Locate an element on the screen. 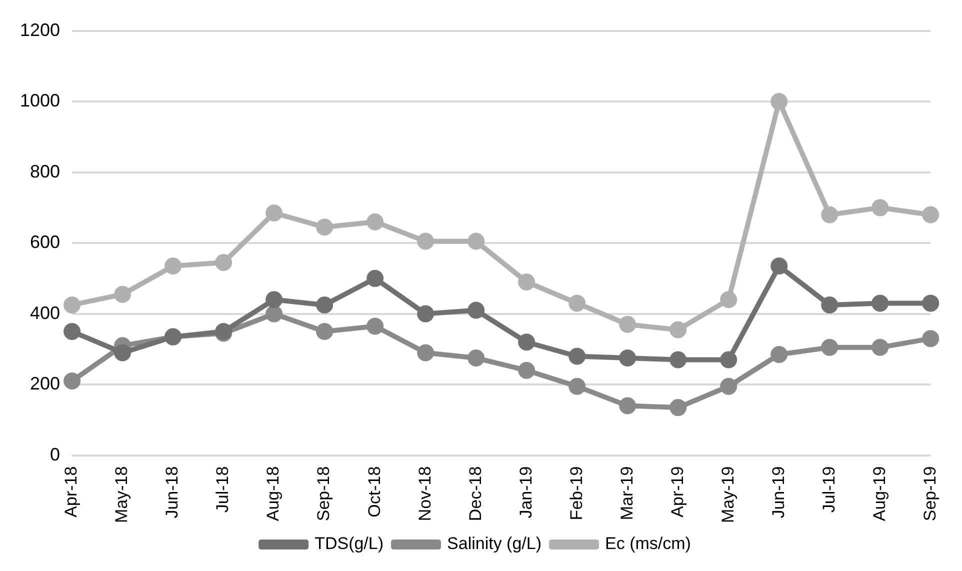 The height and width of the screenshot is (571, 962). x-tick-label: May-18 is located at coordinates (122, 494).